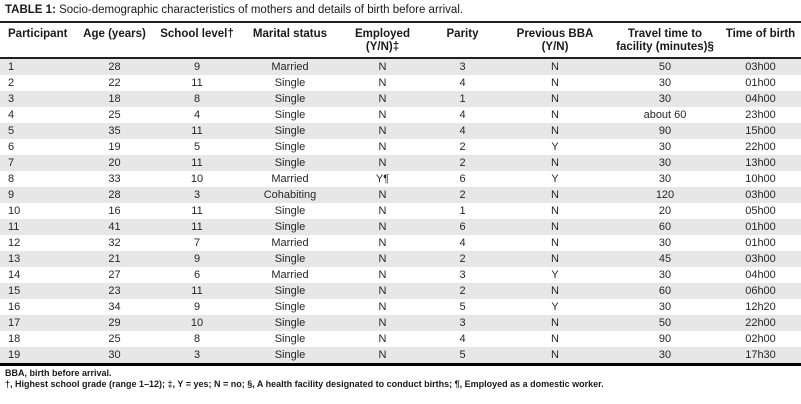  I want to click on table-row: 9 28 3 Cohabiting N 2 N 120 03h00, so click(400, 195).